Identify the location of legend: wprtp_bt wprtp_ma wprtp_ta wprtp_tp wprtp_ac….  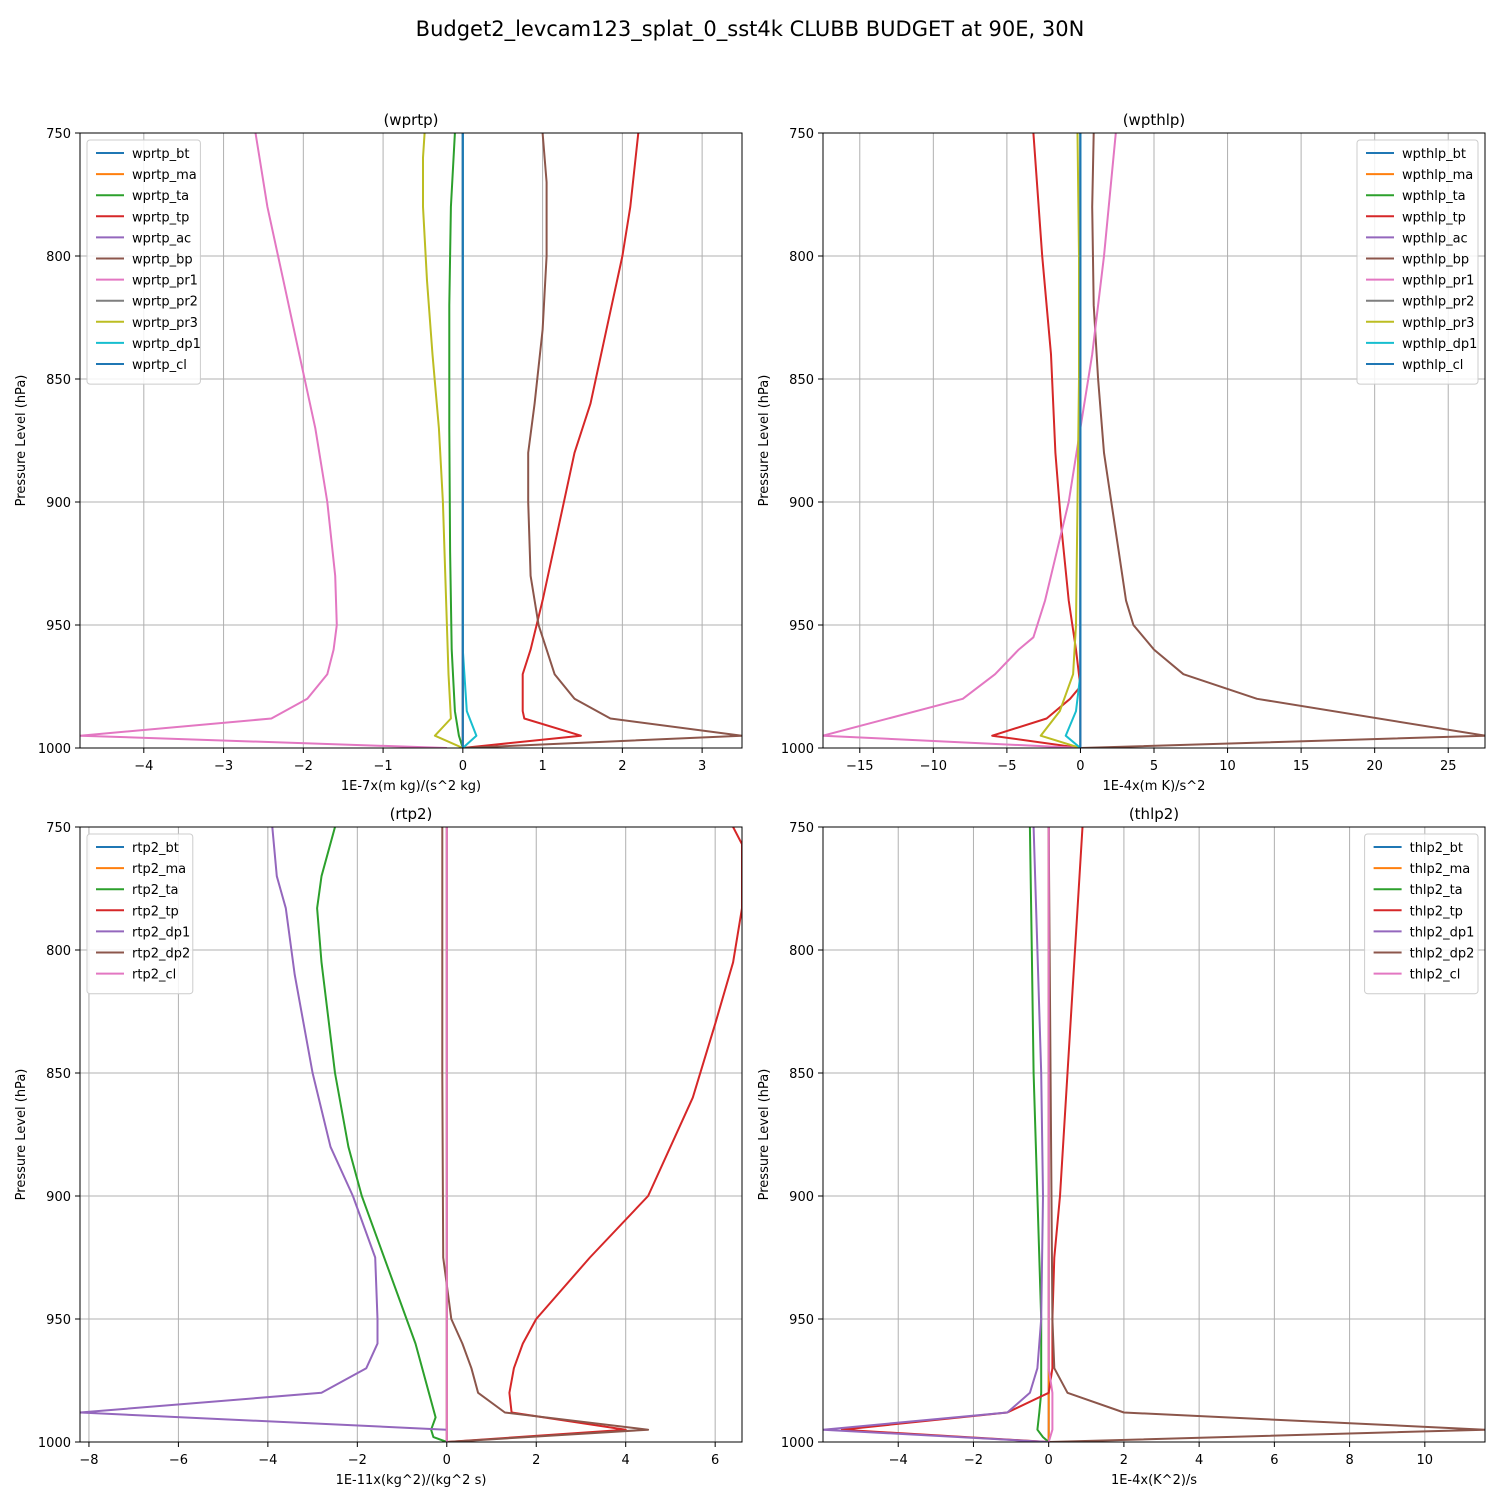
(143, 262).